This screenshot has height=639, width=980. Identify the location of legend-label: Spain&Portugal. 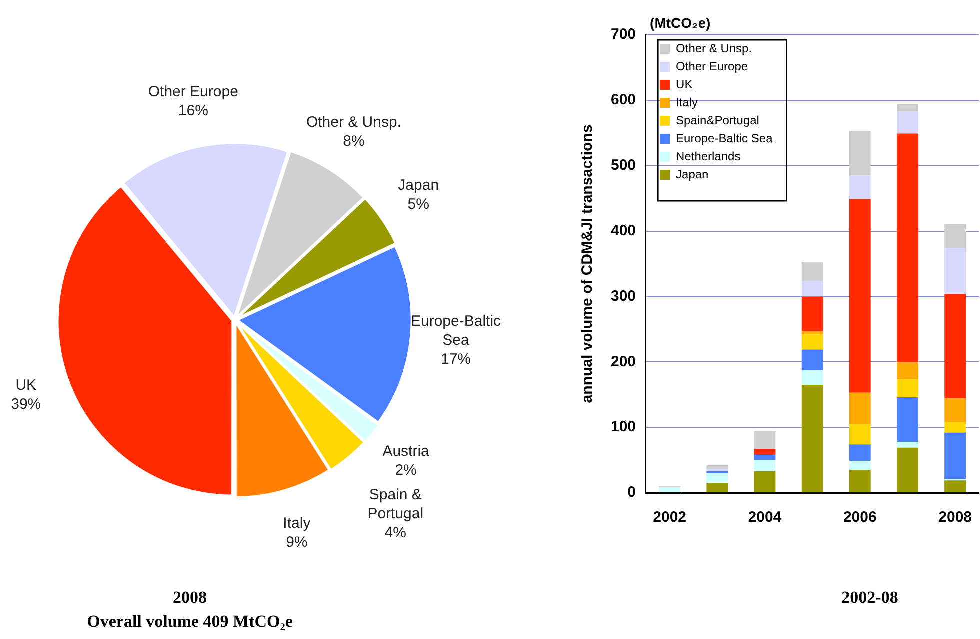
(718, 120).